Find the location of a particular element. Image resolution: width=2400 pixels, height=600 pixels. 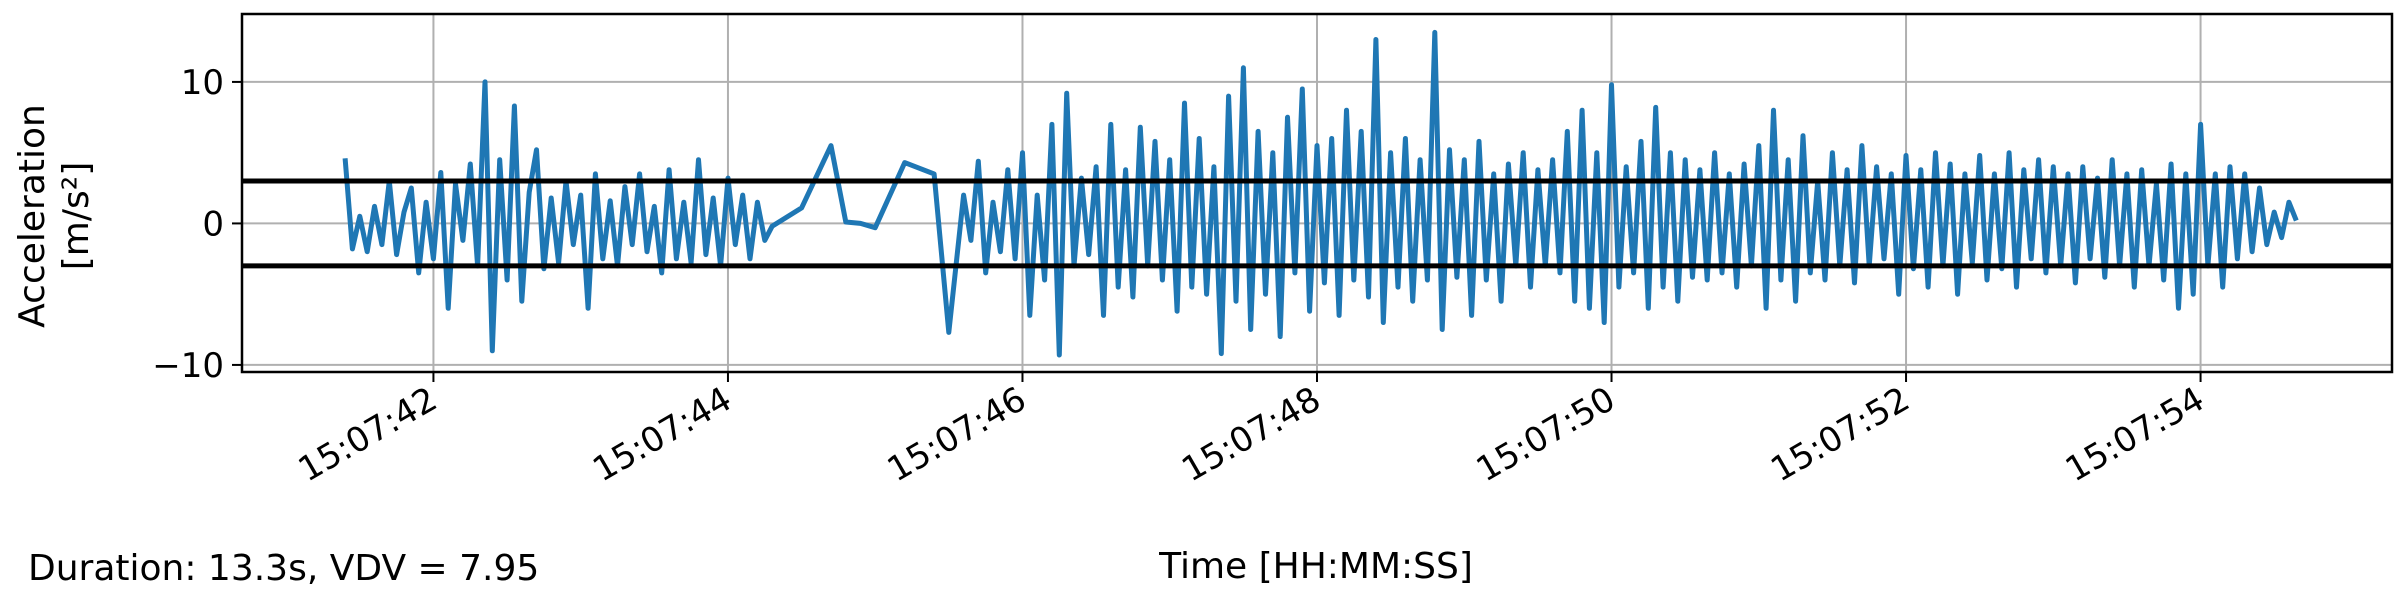

x-tick-label: 15:07:42 is located at coordinates (368, 434).